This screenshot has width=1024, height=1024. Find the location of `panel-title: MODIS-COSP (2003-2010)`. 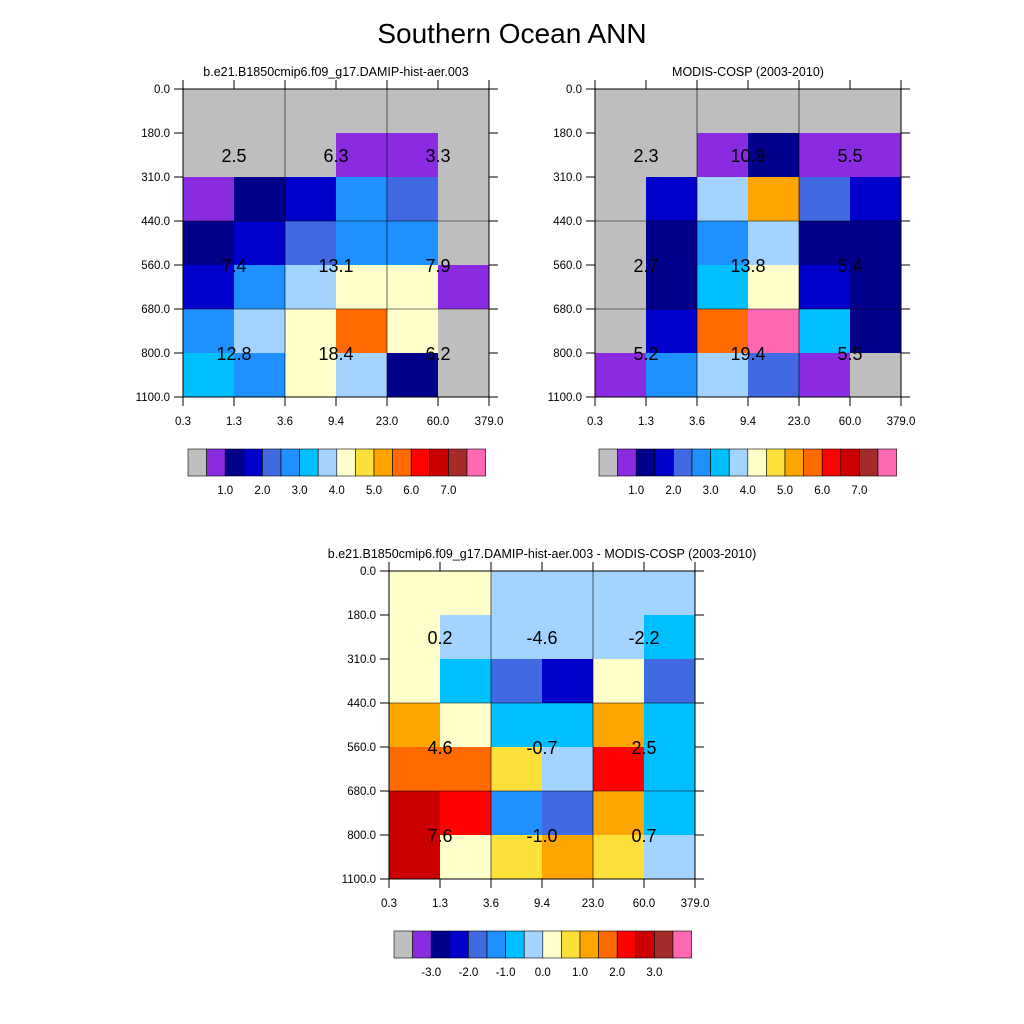

panel-title: MODIS-COSP (2003-2010) is located at coordinates (748, 72).